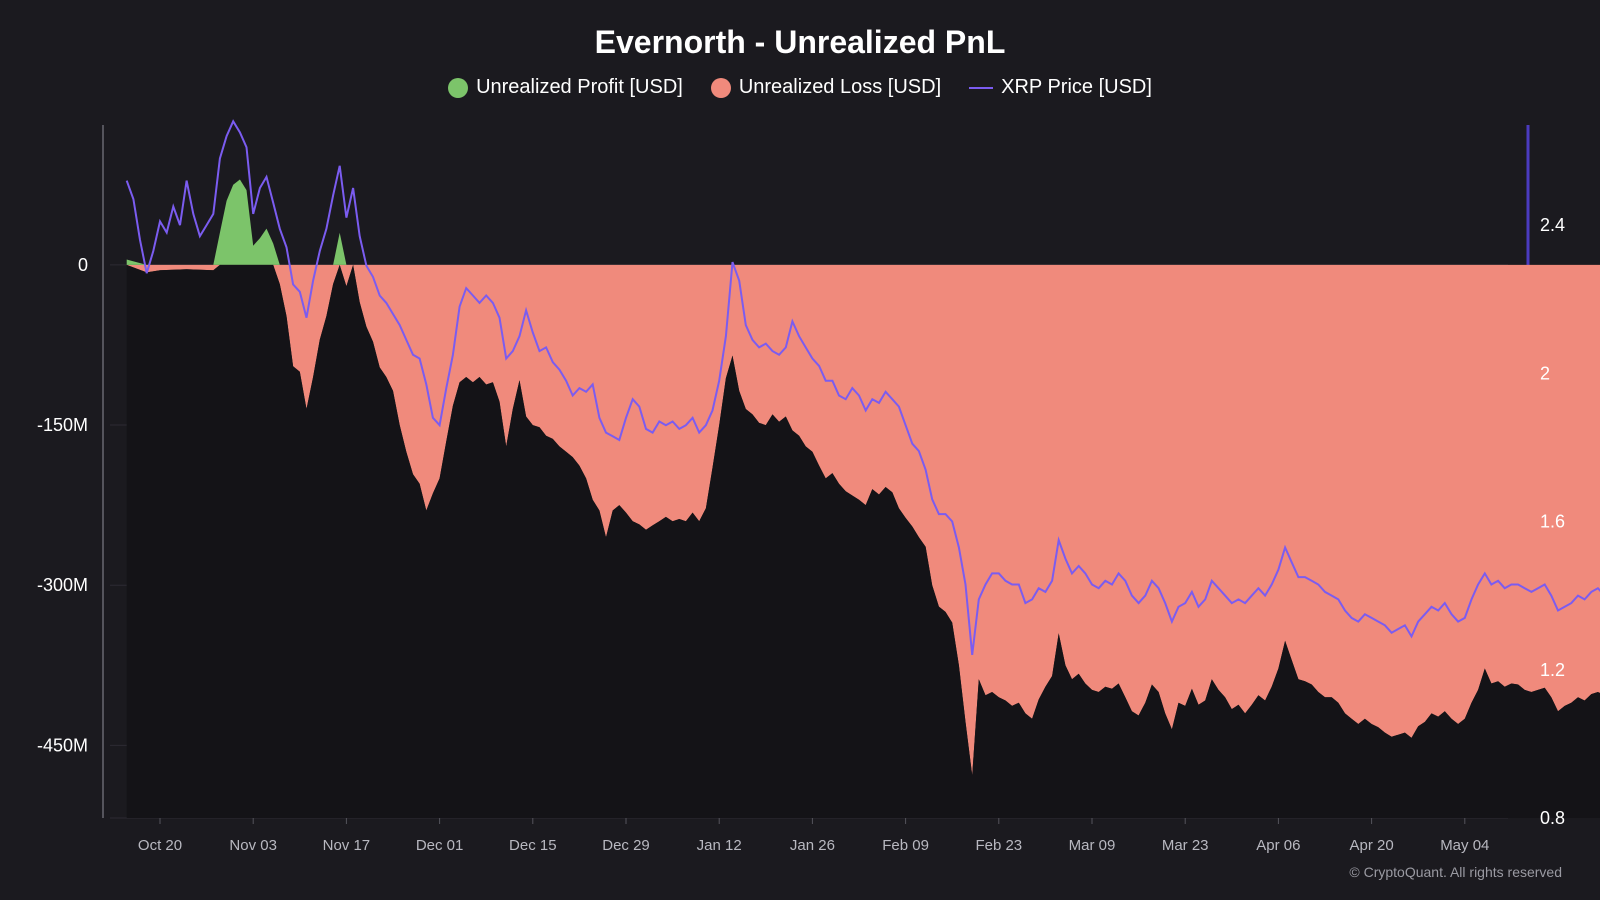  What do you see at coordinates (1076, 87) in the screenshot?
I see `legend-price-label: XRP Price [USD]` at bounding box center [1076, 87].